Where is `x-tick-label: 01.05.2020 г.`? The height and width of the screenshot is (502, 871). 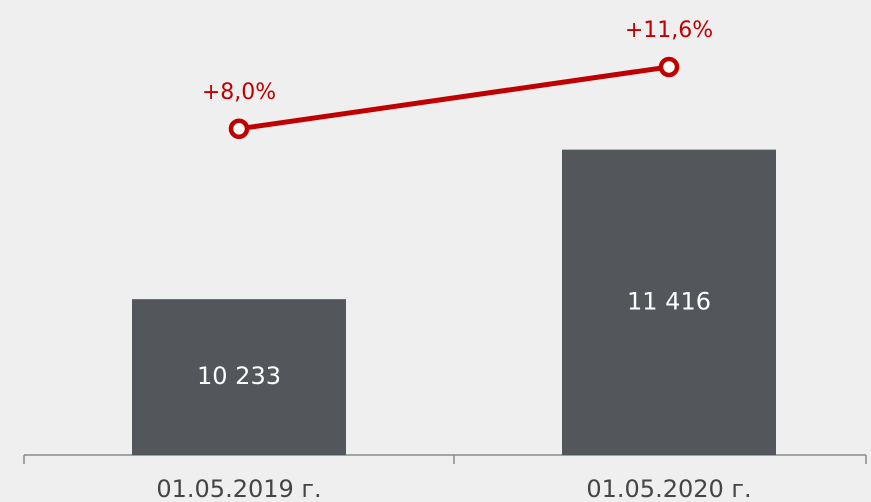
x-tick-label: 01.05.2020 г. is located at coordinates (668, 488).